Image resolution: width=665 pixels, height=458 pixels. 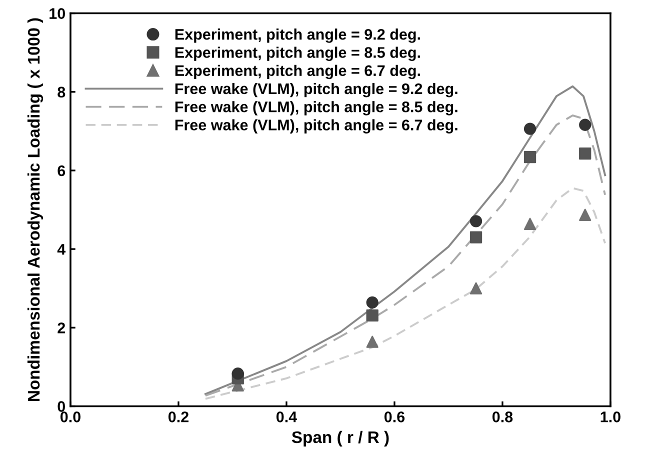 I want to click on legend-label: Experiment, pitch angle = 9.2 deg., so click(x=297, y=35).